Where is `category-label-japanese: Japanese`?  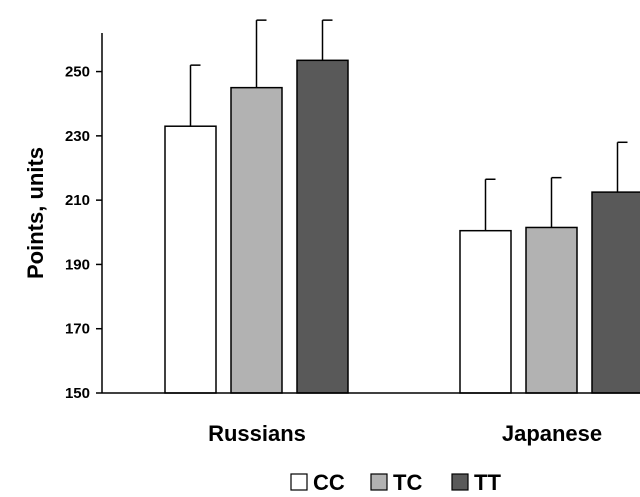
category-label-japanese: Japanese is located at coordinates (552, 433).